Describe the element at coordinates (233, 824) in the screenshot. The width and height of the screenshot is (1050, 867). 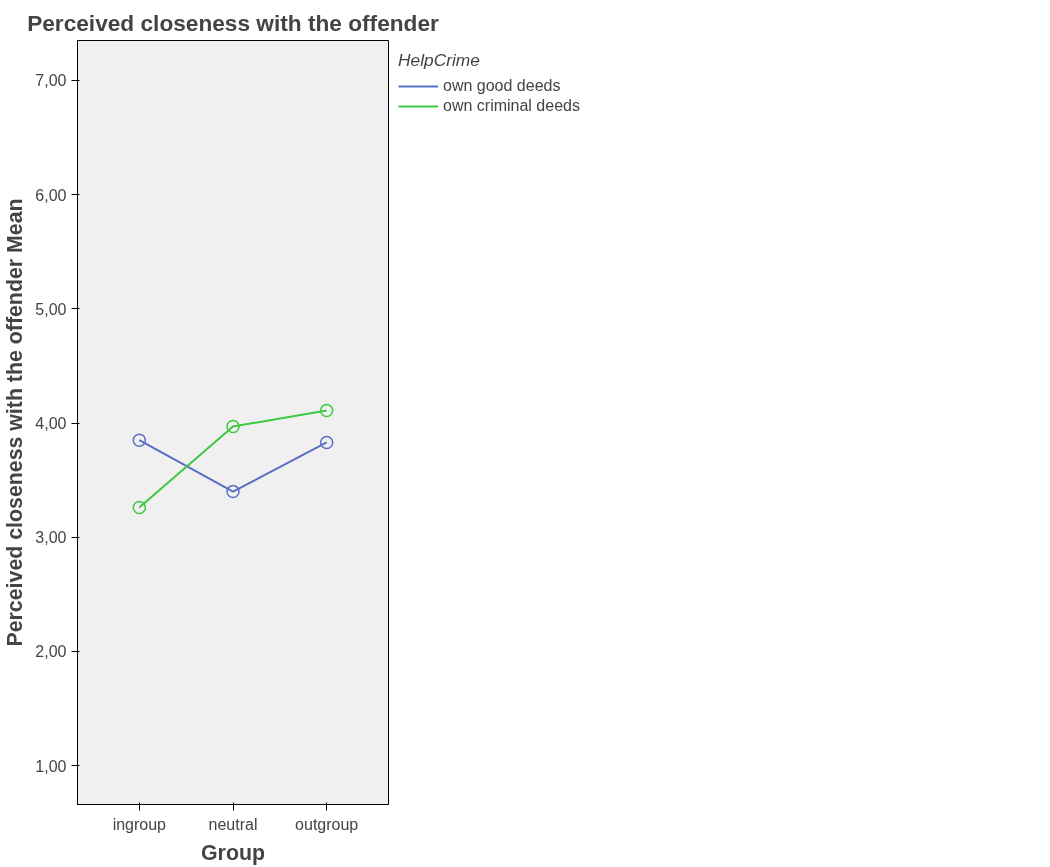
I see `x-tick-label: neutral` at that location.